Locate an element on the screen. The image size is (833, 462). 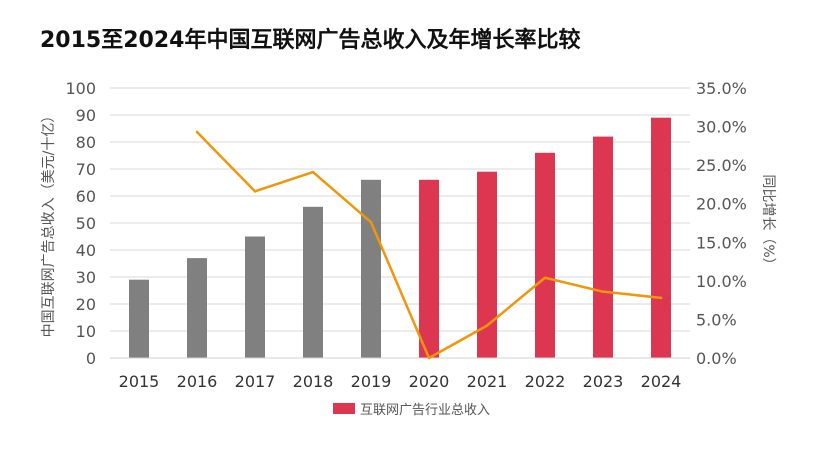
y-tick-label-right: 25.0% is located at coordinates (721, 165).